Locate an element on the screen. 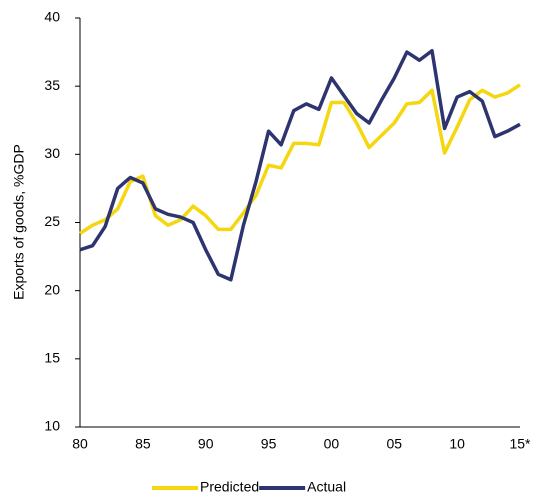 This screenshot has width=534, height=497. x-tick-label: 80 is located at coordinates (80, 444).